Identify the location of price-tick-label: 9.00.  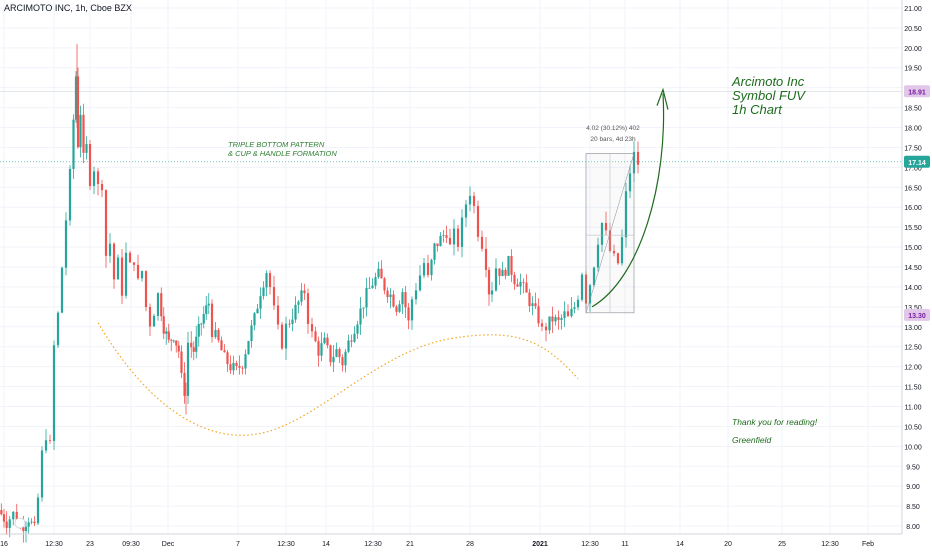
(913, 487).